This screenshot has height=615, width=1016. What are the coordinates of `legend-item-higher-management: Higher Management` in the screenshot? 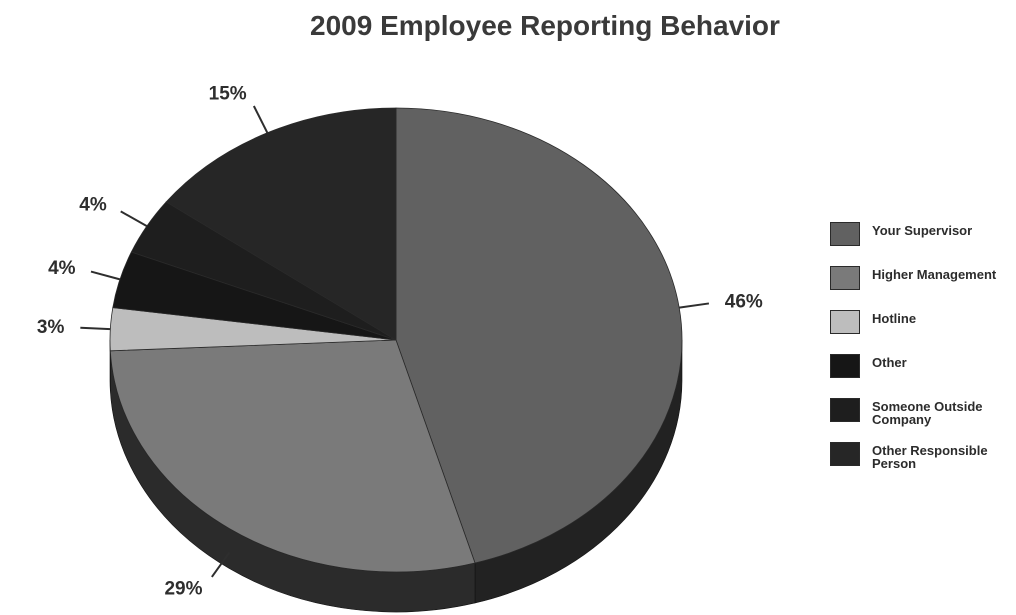 It's located at (923, 286).